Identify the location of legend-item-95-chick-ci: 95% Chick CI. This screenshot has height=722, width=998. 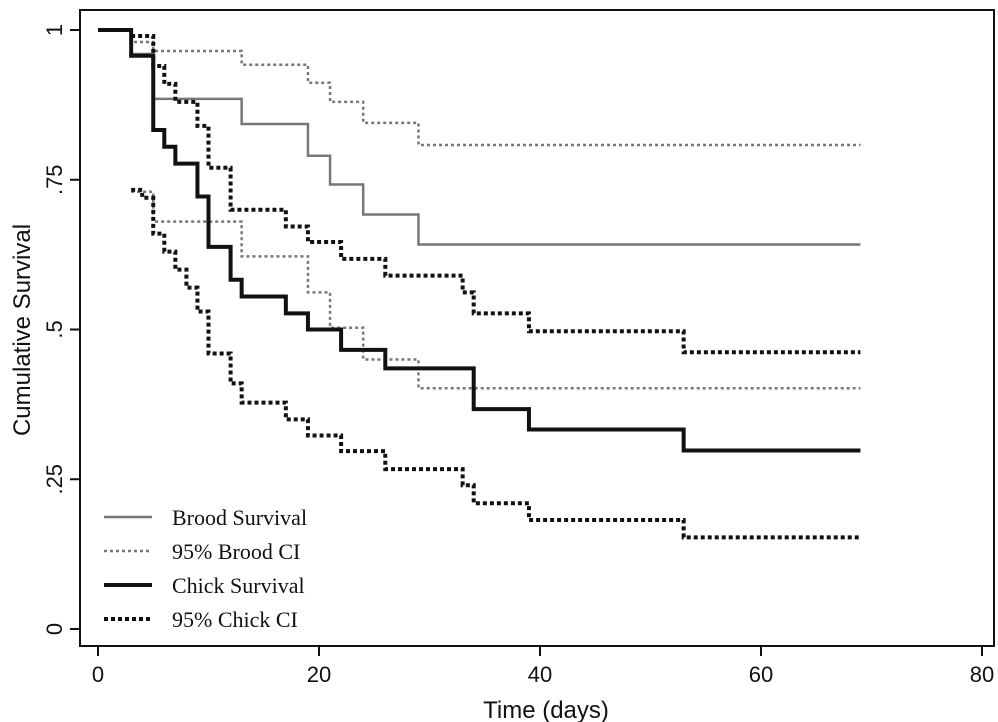
(201, 619).